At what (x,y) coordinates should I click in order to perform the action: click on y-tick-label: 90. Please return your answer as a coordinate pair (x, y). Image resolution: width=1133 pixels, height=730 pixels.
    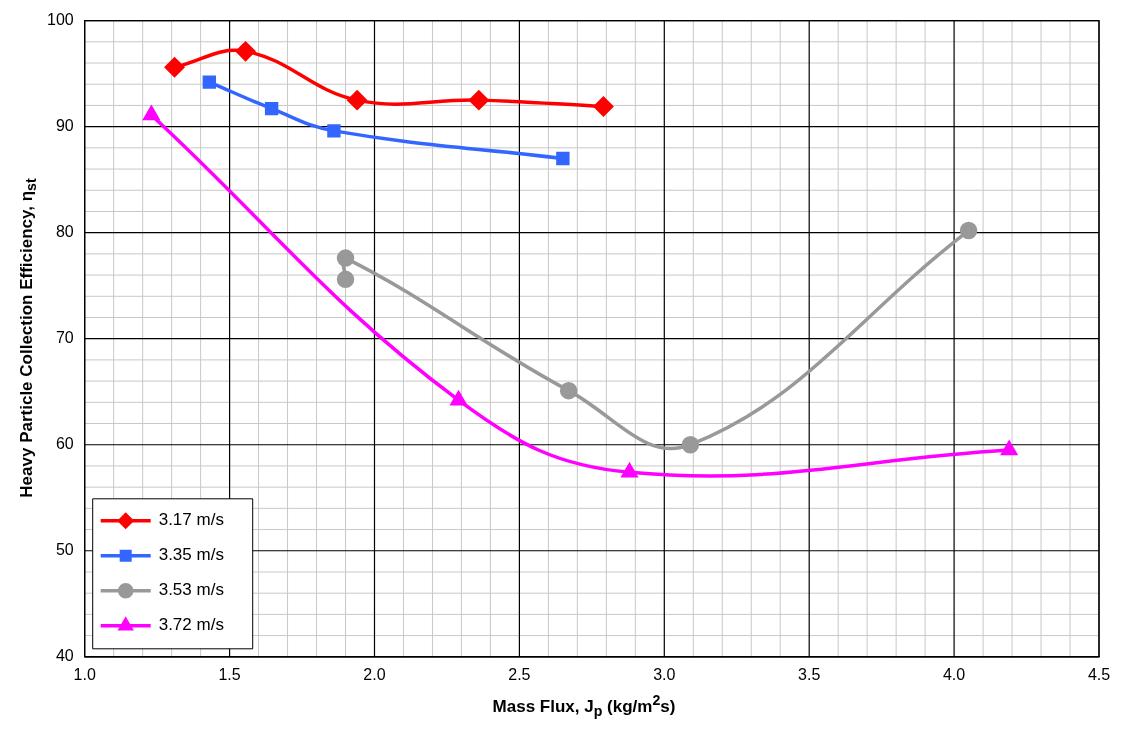
    Looking at the image, I should click on (64, 126).